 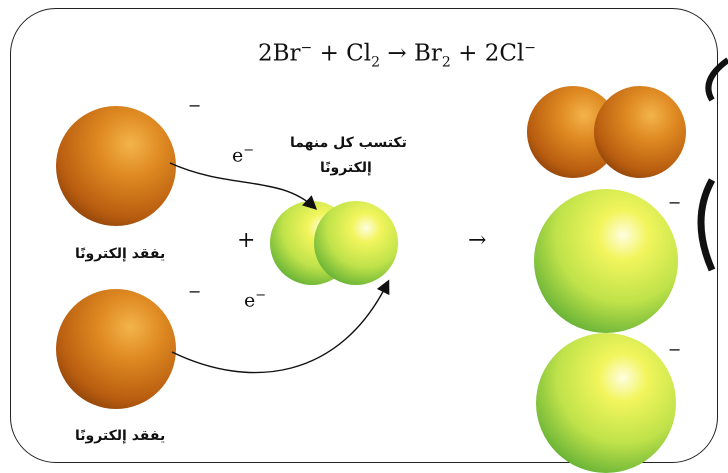 What do you see at coordinates (280, 326) in the screenshot?
I see `electron-transfer-arrow-bottom` at bounding box center [280, 326].